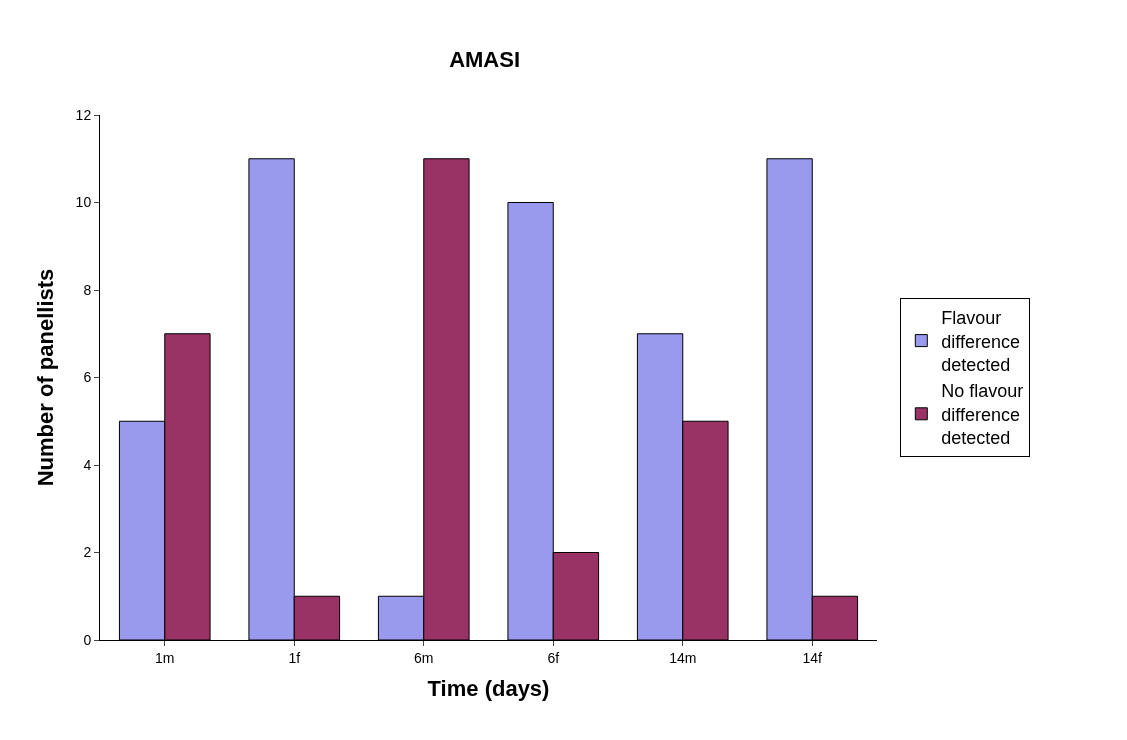  I want to click on y-tick-label: 0, so click(87, 639).